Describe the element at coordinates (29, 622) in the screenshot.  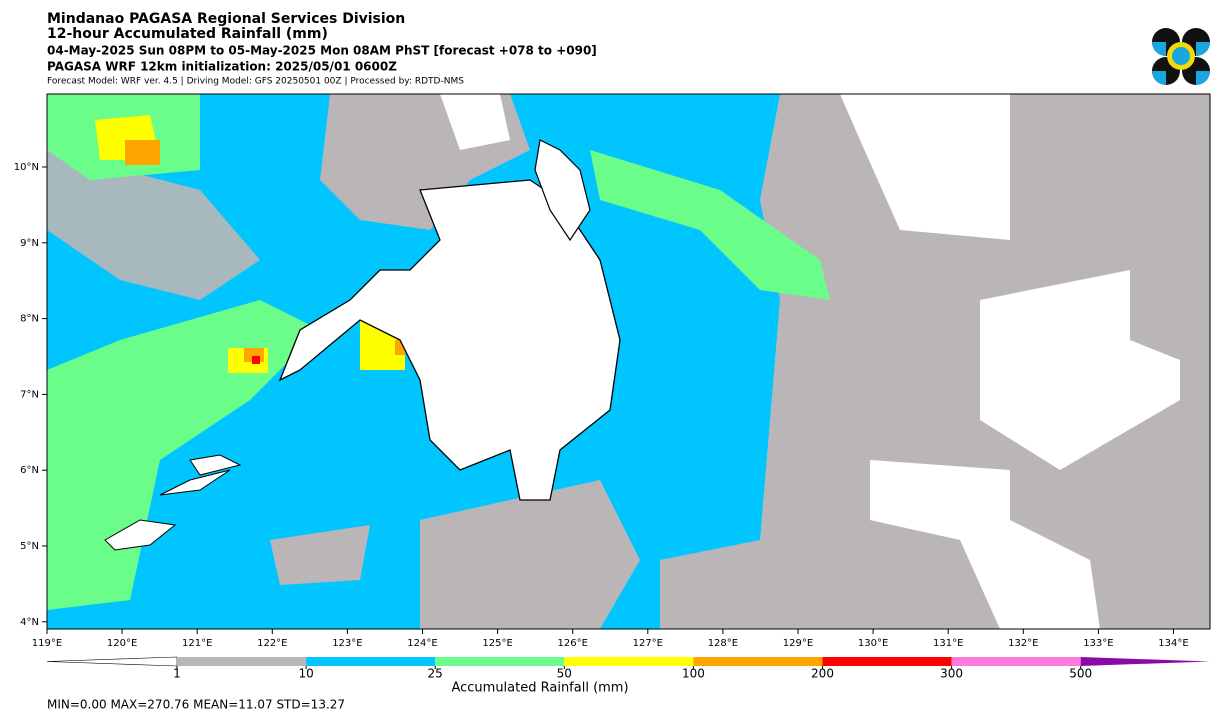
I see `lat-label: 4°N` at that location.